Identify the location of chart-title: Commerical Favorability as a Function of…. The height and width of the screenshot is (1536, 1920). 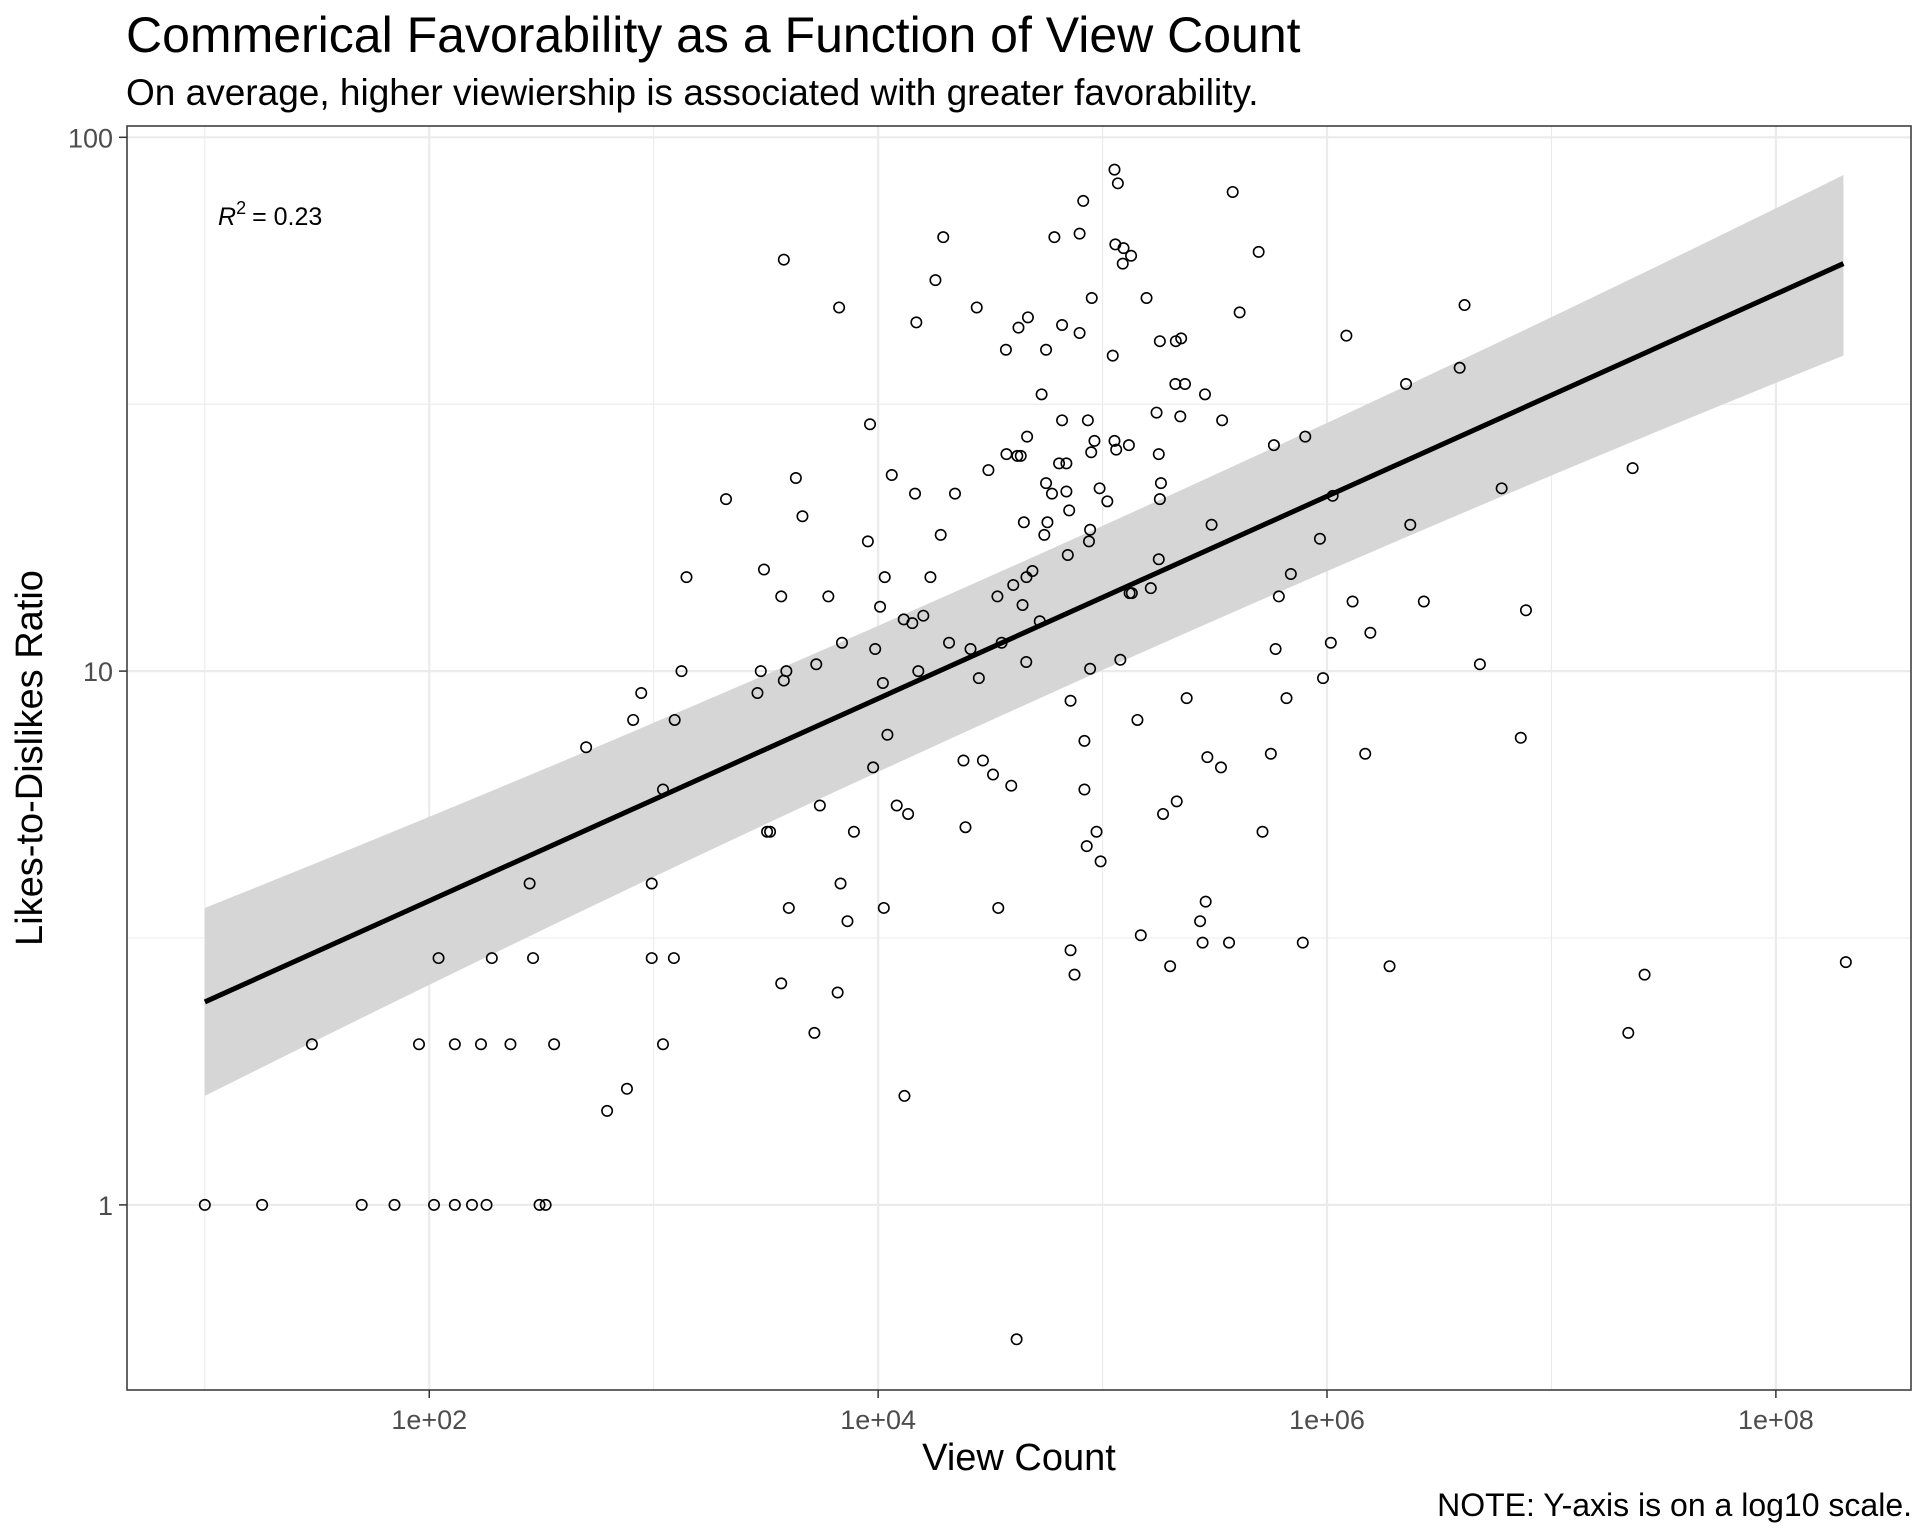
(713, 35).